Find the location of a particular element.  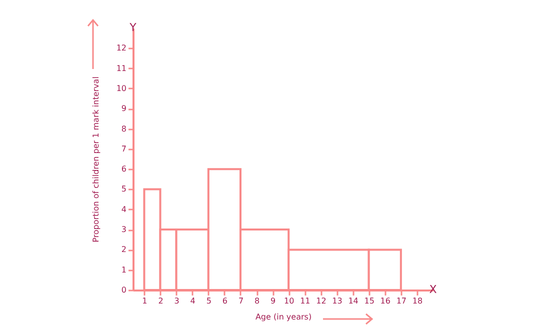

x-tick-label: 9 is located at coordinates (273, 301).